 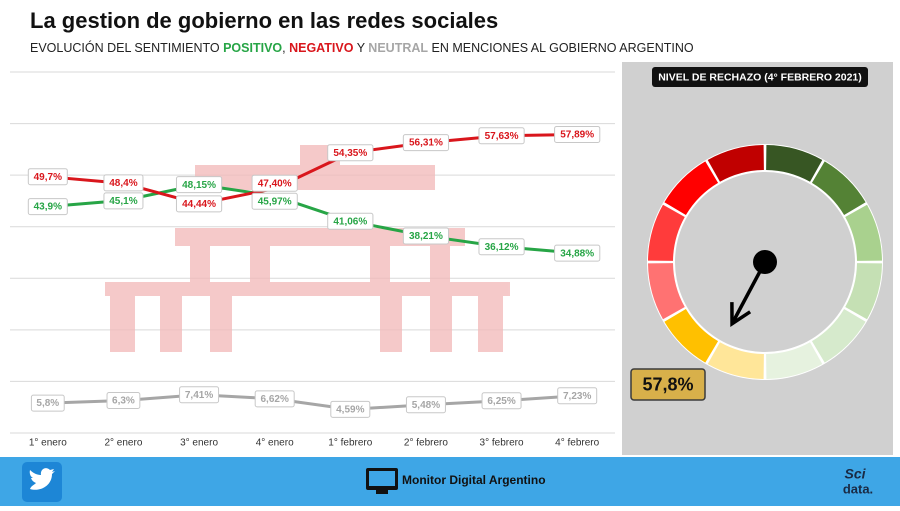 I want to click on gauge-title-box, so click(x=760, y=77).